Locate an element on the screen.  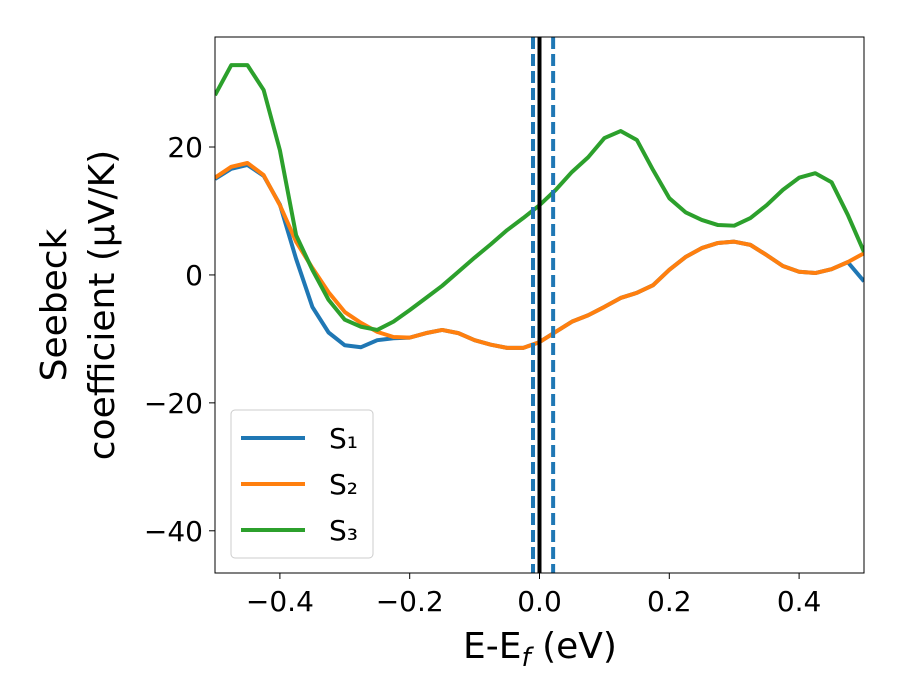
x-tick-label: −0.2 is located at coordinates (410, 601).